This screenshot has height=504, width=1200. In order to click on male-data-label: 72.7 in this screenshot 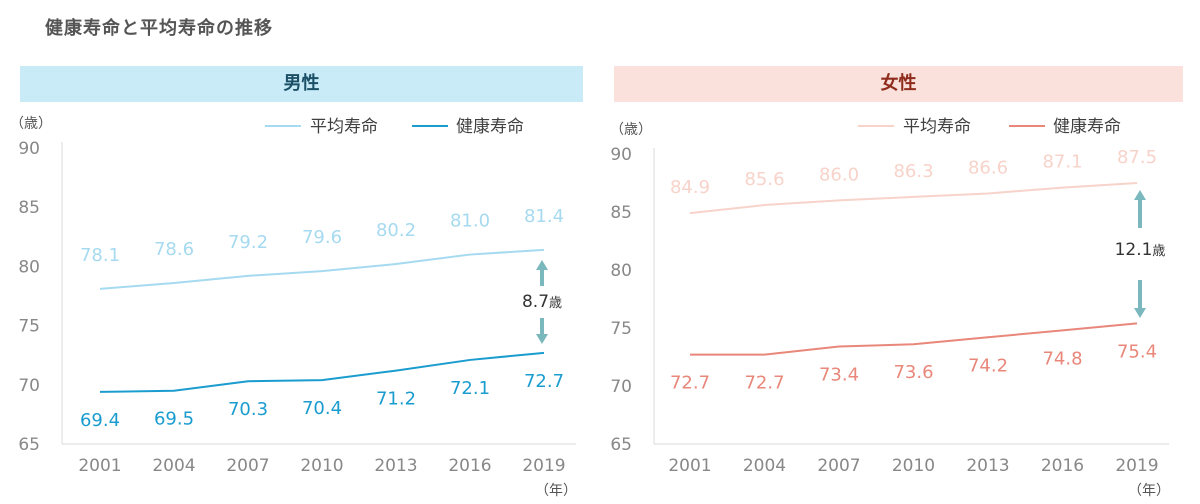, I will do `click(544, 381)`.